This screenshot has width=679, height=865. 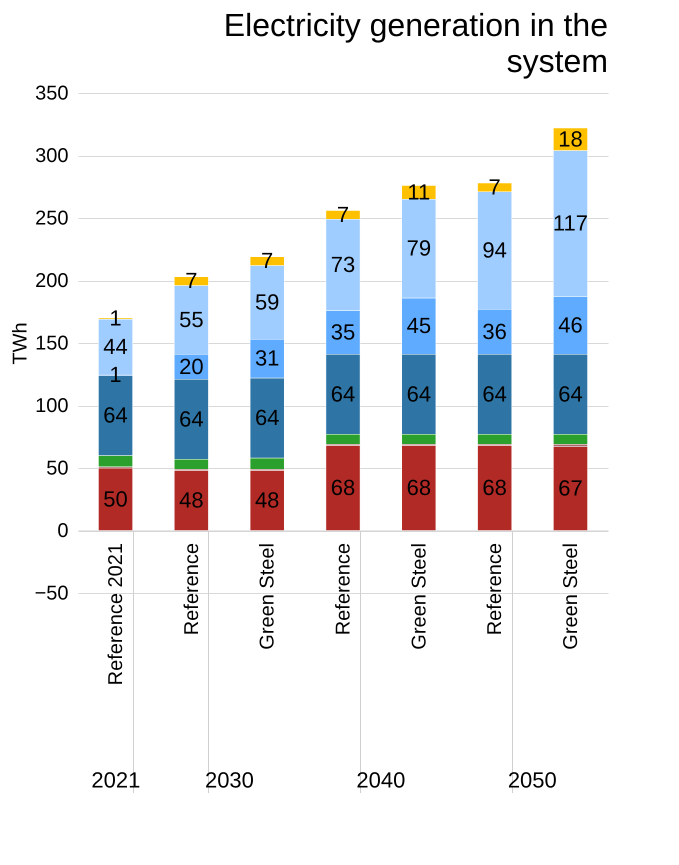 What do you see at coordinates (267, 358) in the screenshot?
I see `data-label: 31` at bounding box center [267, 358].